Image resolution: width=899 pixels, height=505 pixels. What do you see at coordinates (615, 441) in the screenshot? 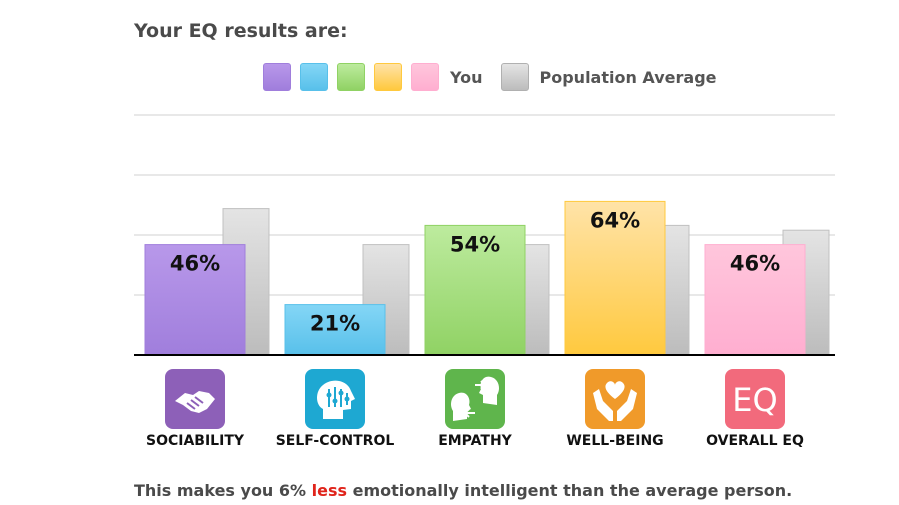
I see `category-label-well-being: WELL-BEING` at bounding box center [615, 441].